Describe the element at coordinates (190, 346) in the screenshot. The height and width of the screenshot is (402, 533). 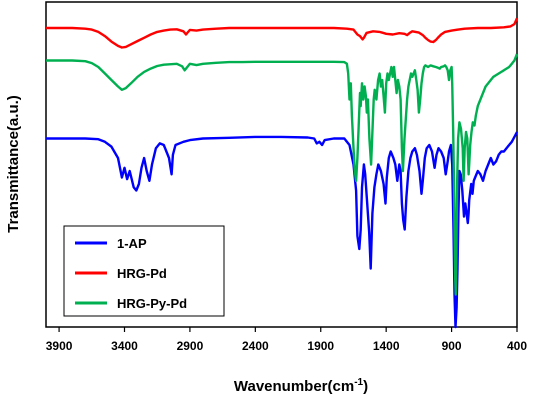
I see `x-tick-label: 2900` at that location.